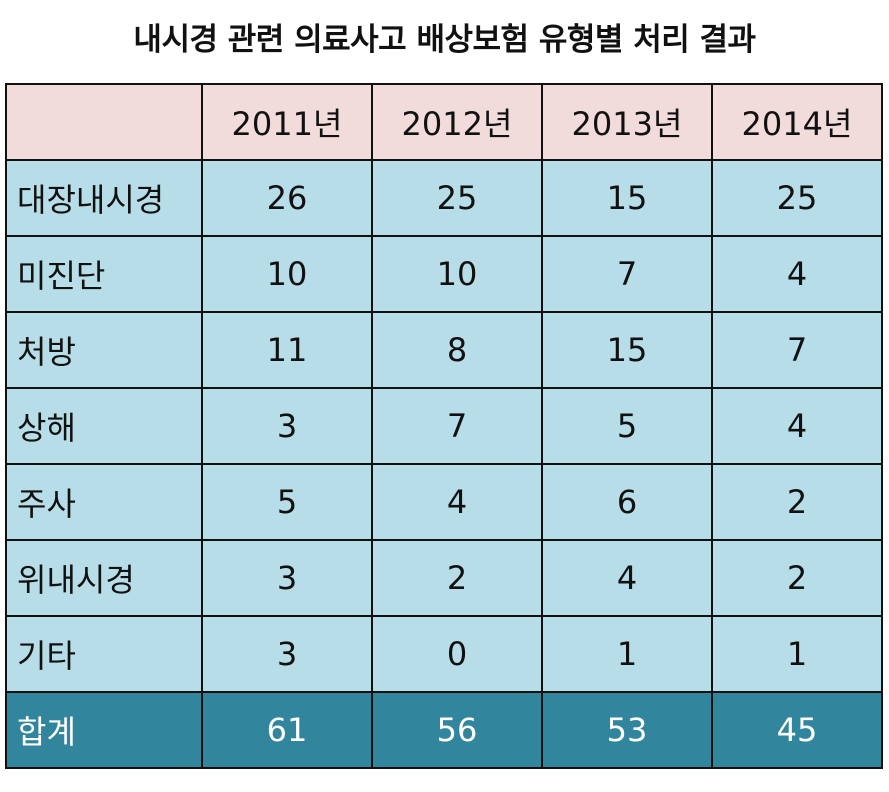  I want to click on column-header: 2014년, so click(797, 122).